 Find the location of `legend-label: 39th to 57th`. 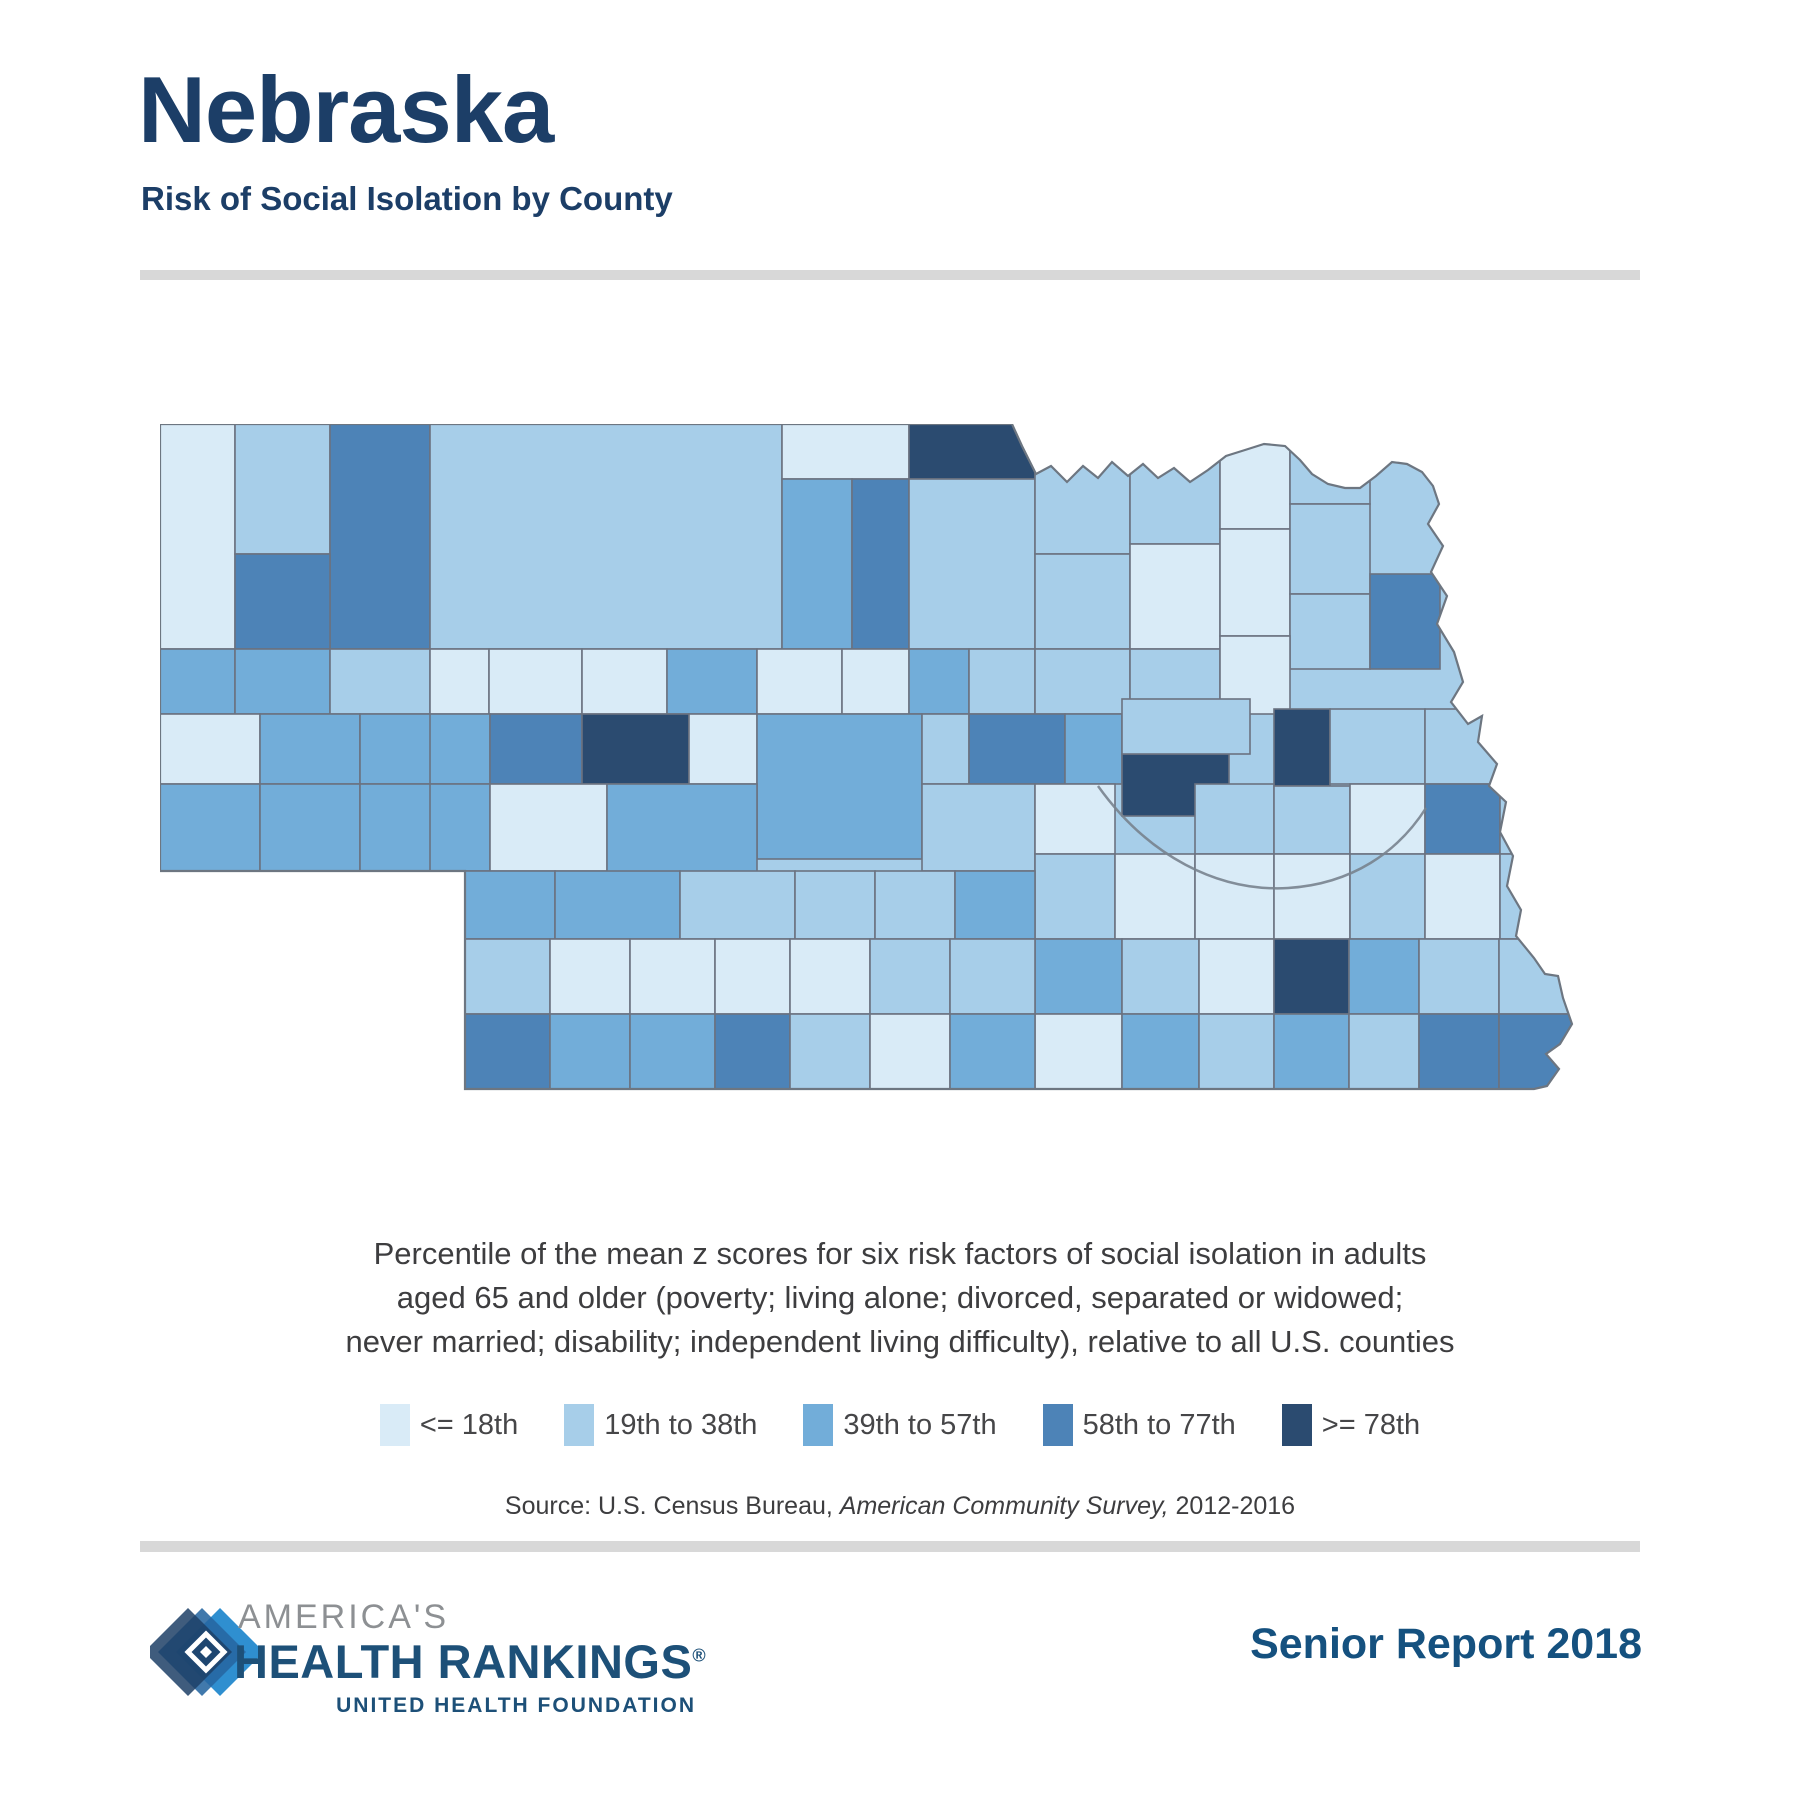

legend-label: 39th to 57th is located at coordinates (920, 1424).